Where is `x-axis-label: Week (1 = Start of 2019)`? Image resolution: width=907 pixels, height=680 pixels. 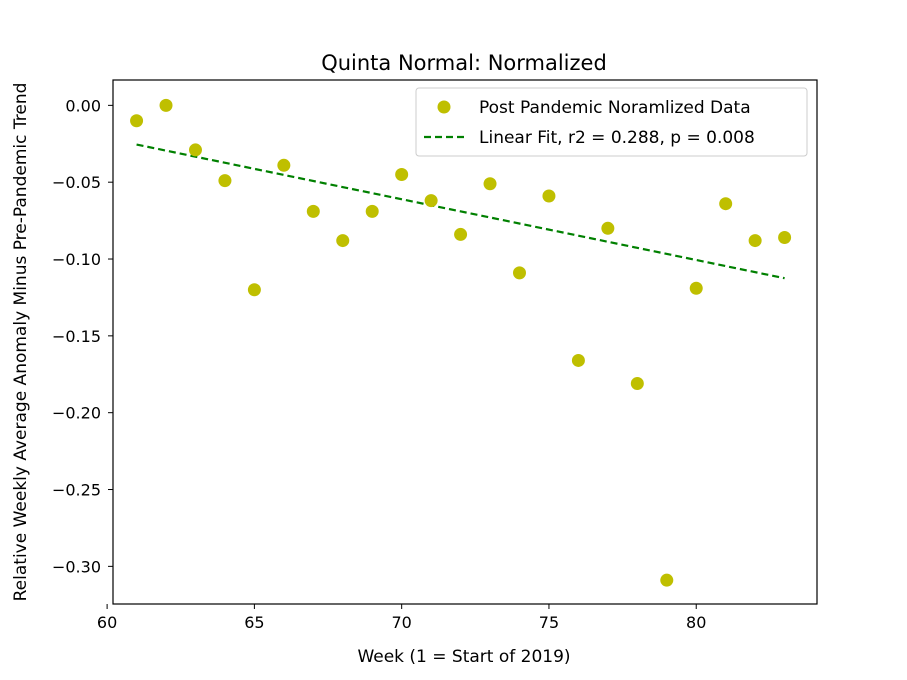 x-axis-label: Week (1 = Start of 2019) is located at coordinates (463, 657).